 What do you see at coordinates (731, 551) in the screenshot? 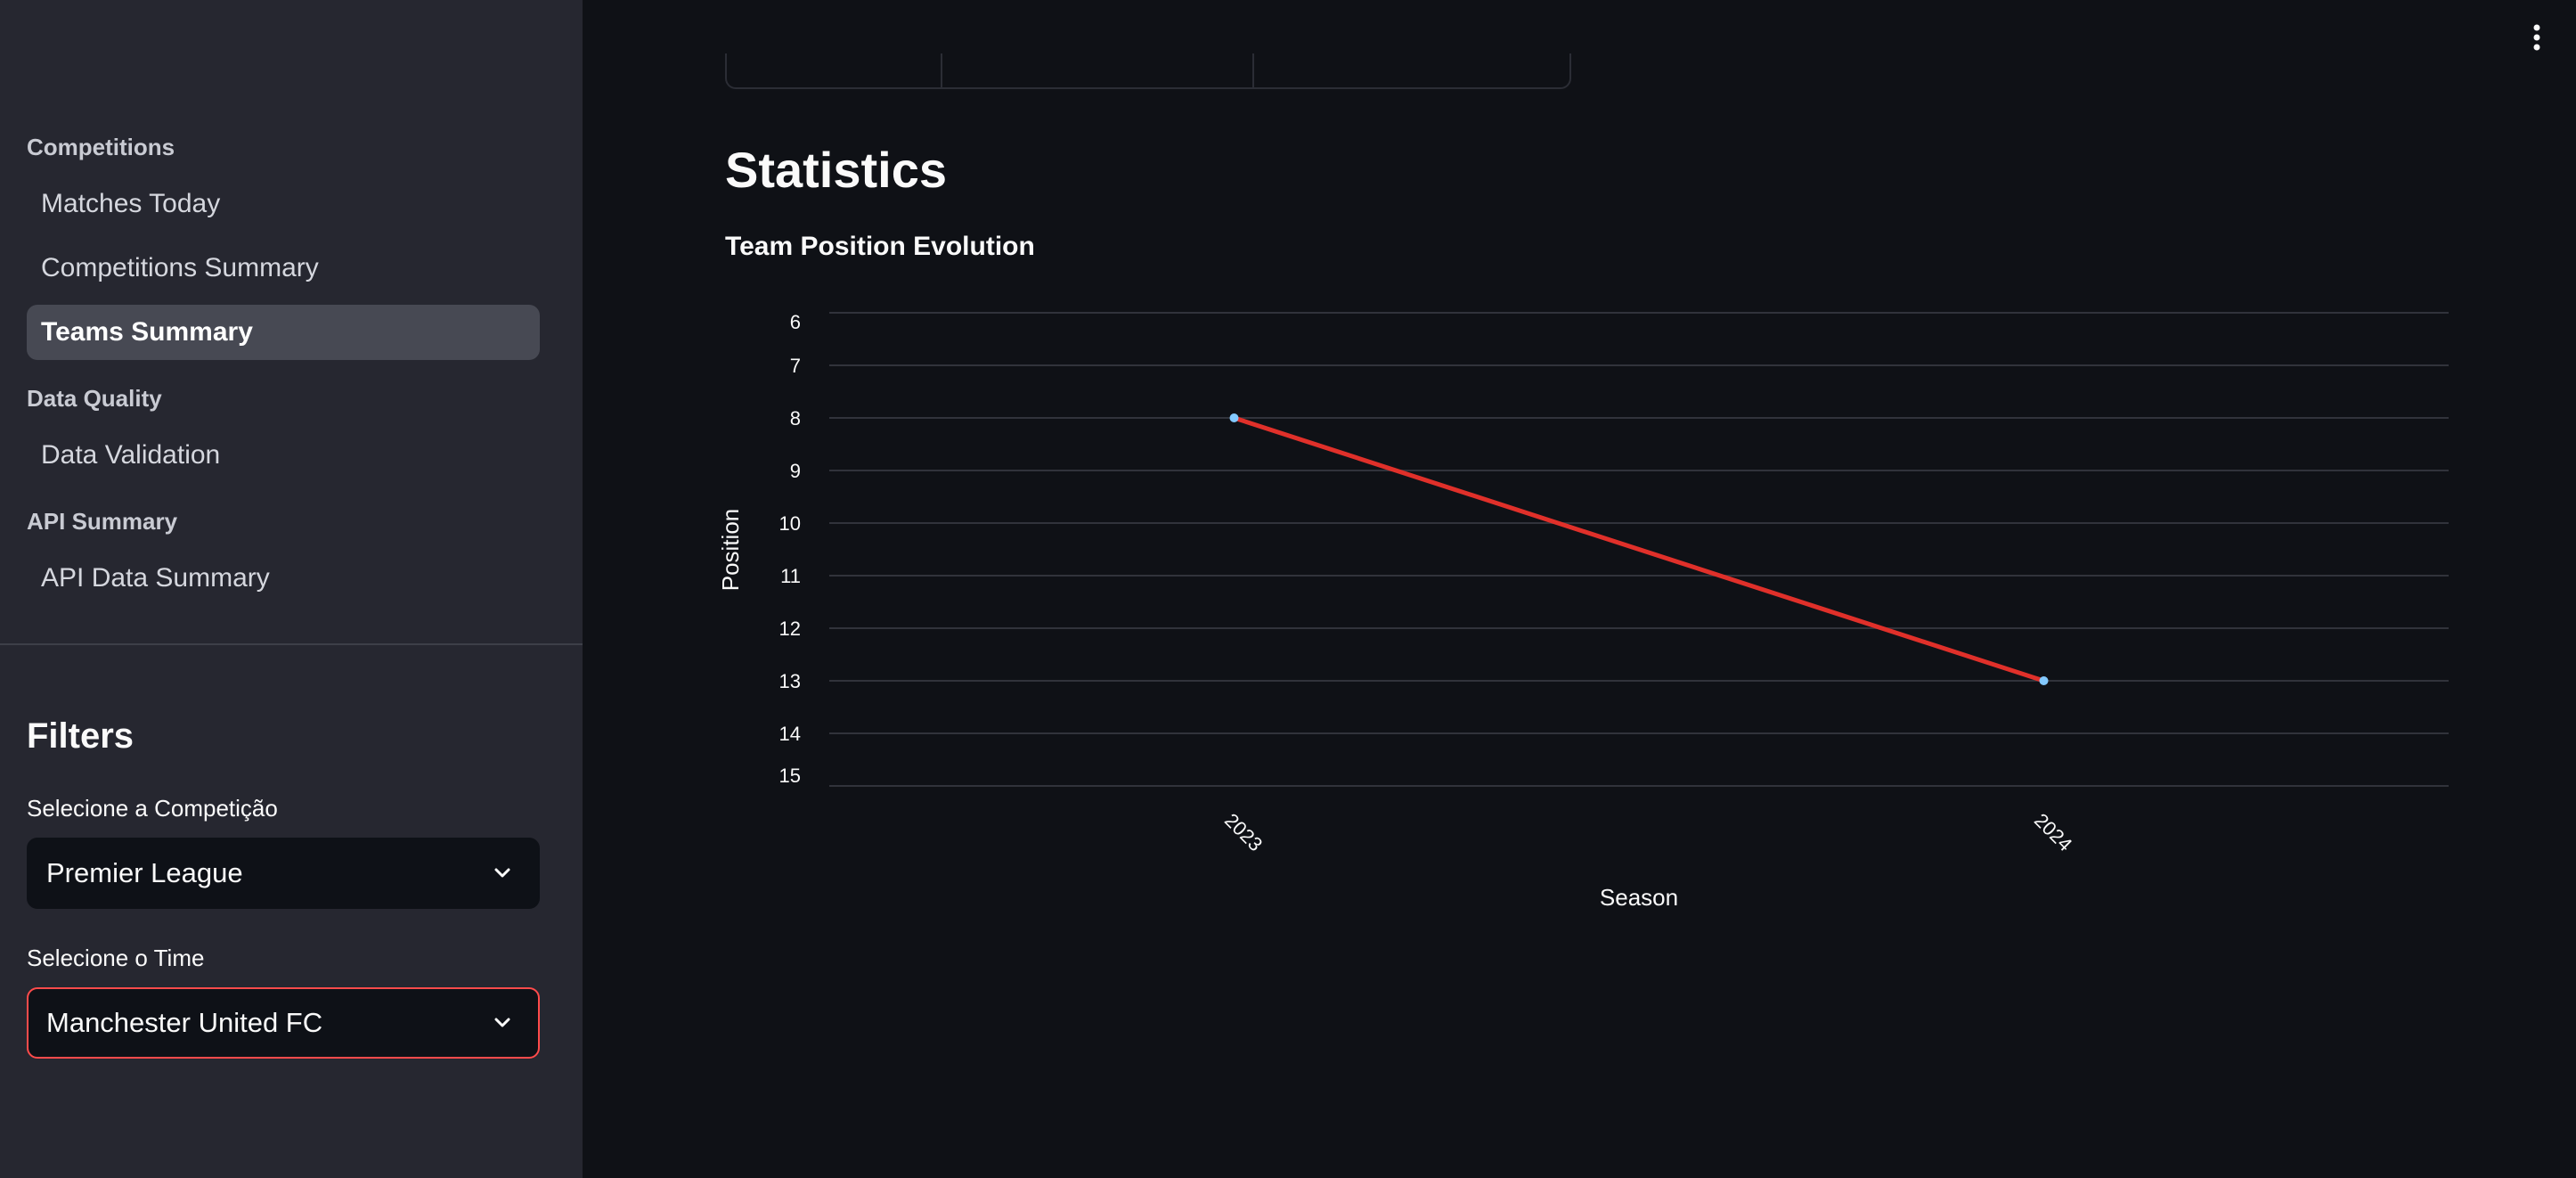
I see `y-axis-label: Position` at bounding box center [731, 551].